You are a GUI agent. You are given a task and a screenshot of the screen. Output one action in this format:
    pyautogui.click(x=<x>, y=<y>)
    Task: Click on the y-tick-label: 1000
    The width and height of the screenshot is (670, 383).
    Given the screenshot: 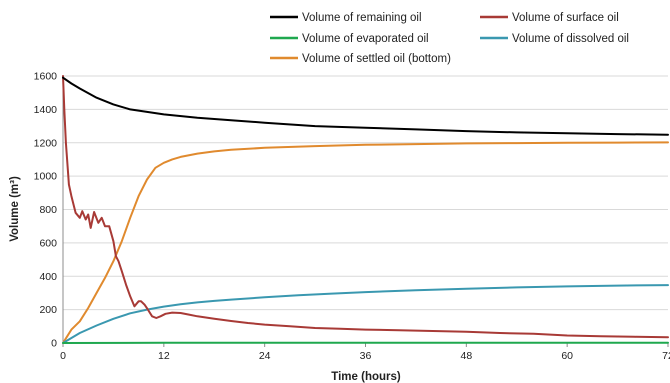 What is the action you would take?
    pyautogui.click(x=46, y=177)
    